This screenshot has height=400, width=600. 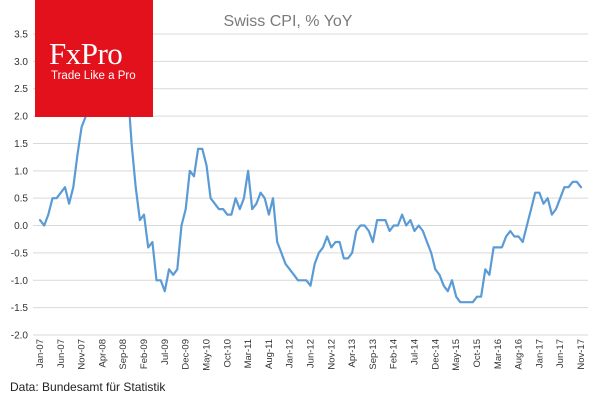 I want to click on y-tick-label: -0.5, so click(x=20, y=253).